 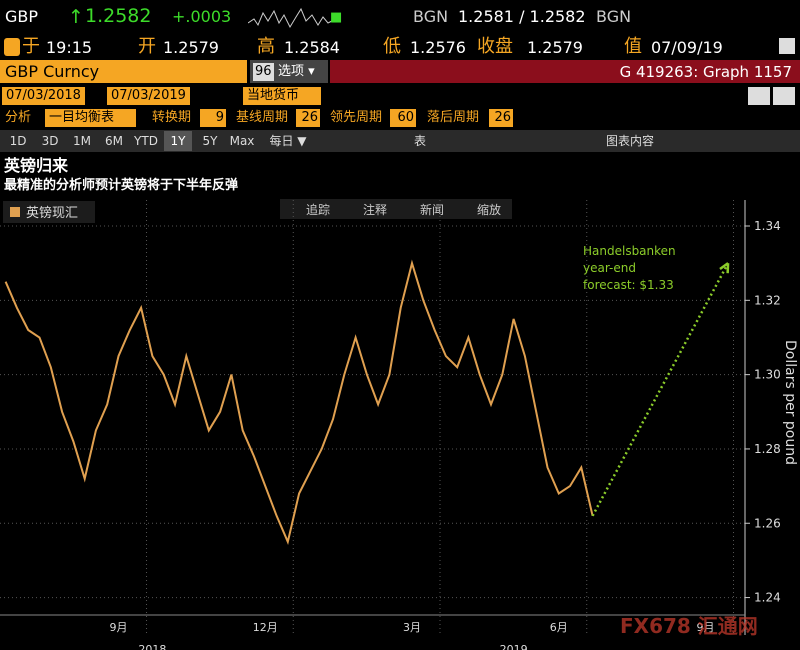 I want to click on y-tick-label: 1.34, so click(x=767, y=226).